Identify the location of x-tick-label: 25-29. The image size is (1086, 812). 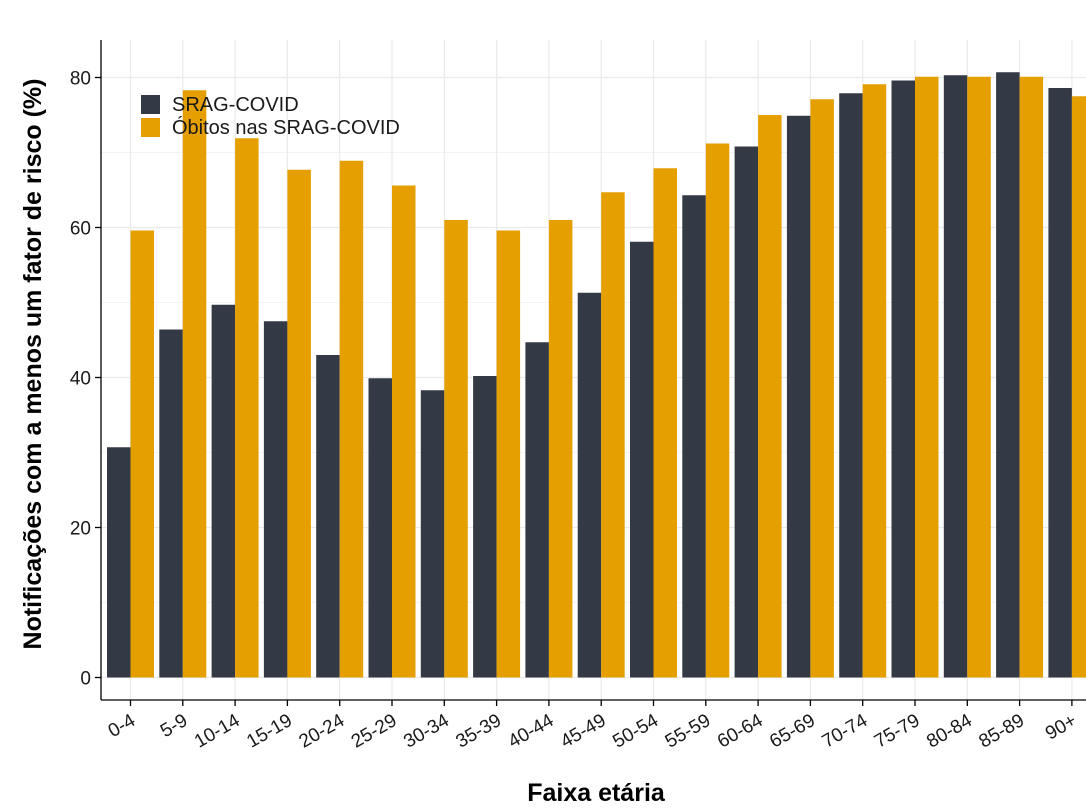
(374, 731).